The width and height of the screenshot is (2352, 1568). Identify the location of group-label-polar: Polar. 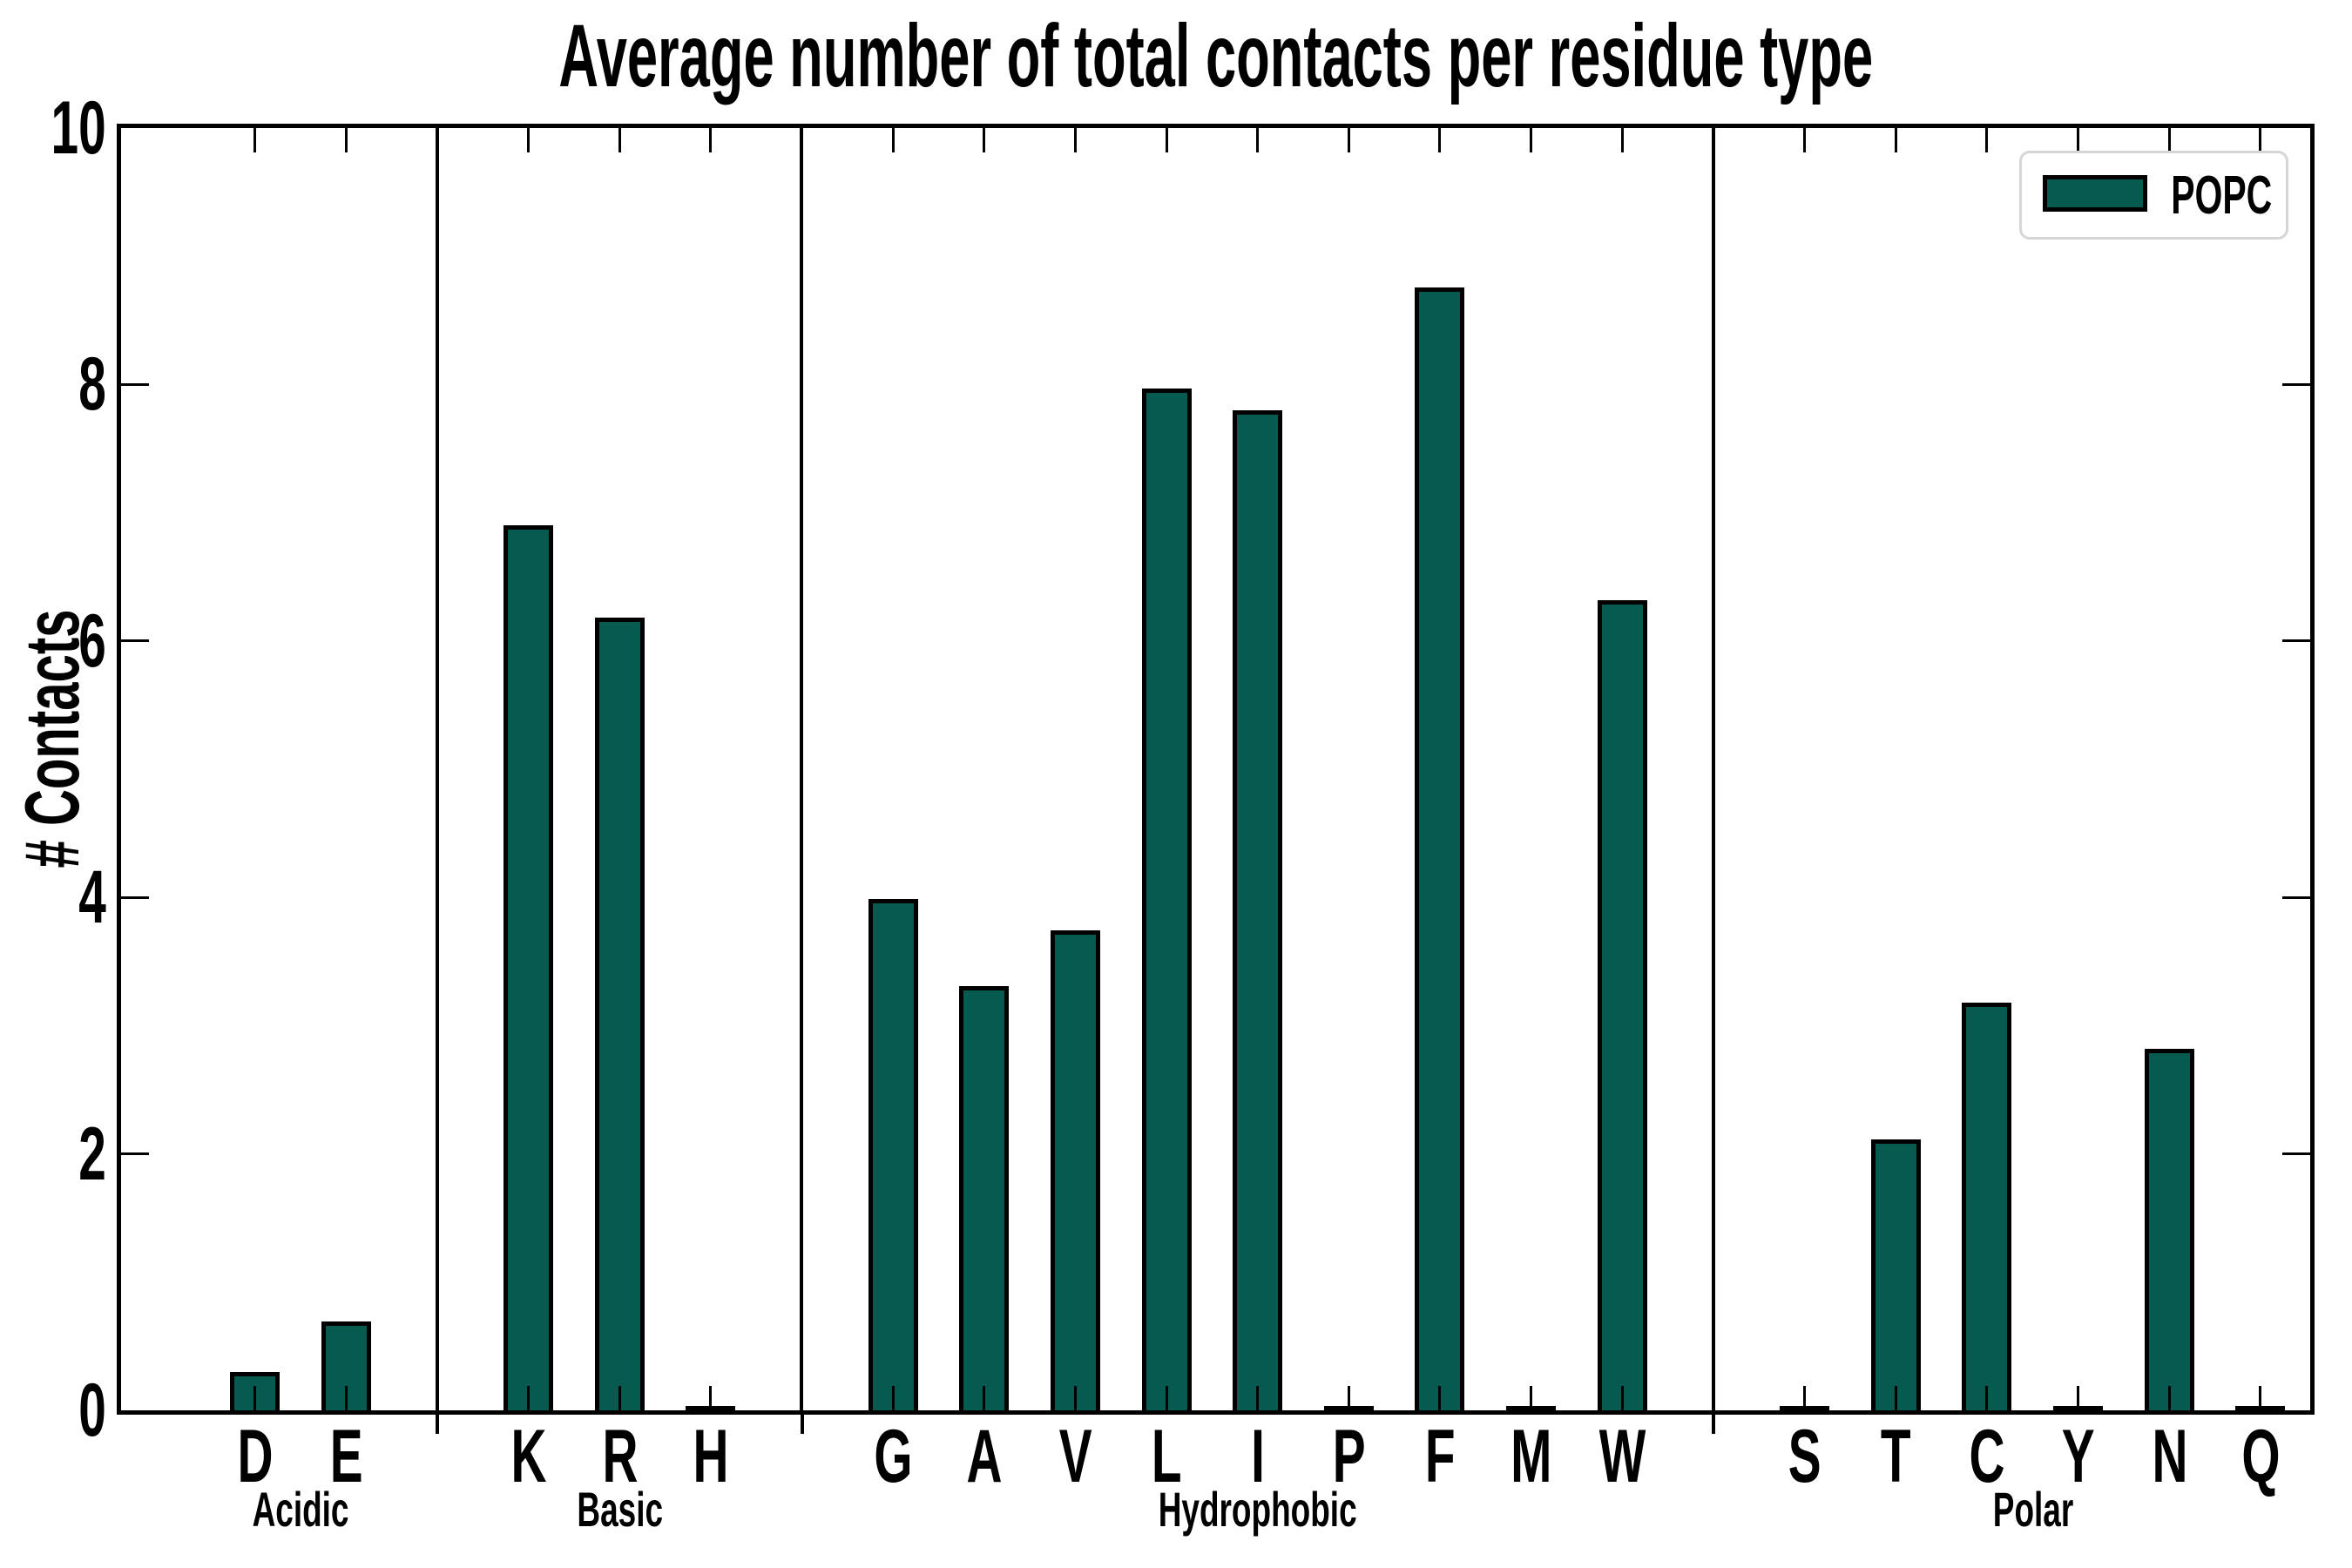
(2032, 1509).